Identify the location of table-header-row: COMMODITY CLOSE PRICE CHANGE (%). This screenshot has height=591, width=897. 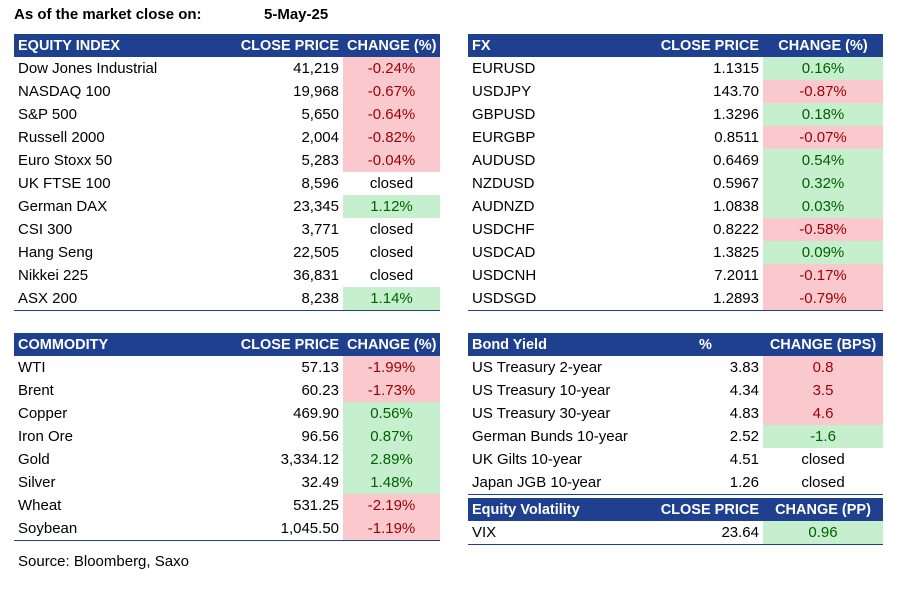
(227, 344).